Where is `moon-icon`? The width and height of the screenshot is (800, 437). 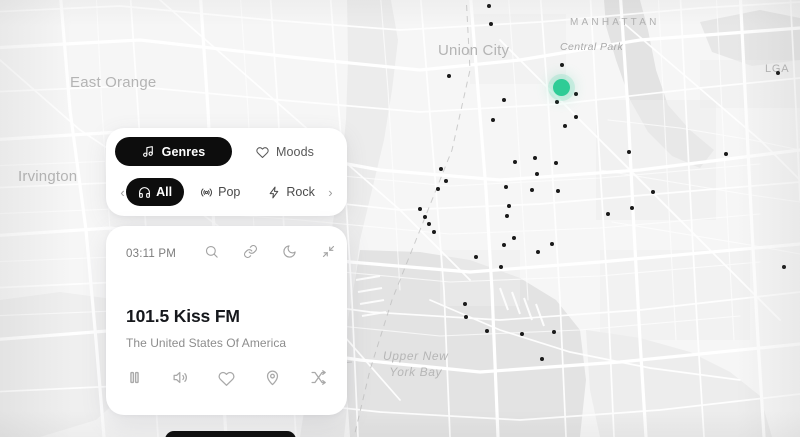 moon-icon is located at coordinates (289, 254).